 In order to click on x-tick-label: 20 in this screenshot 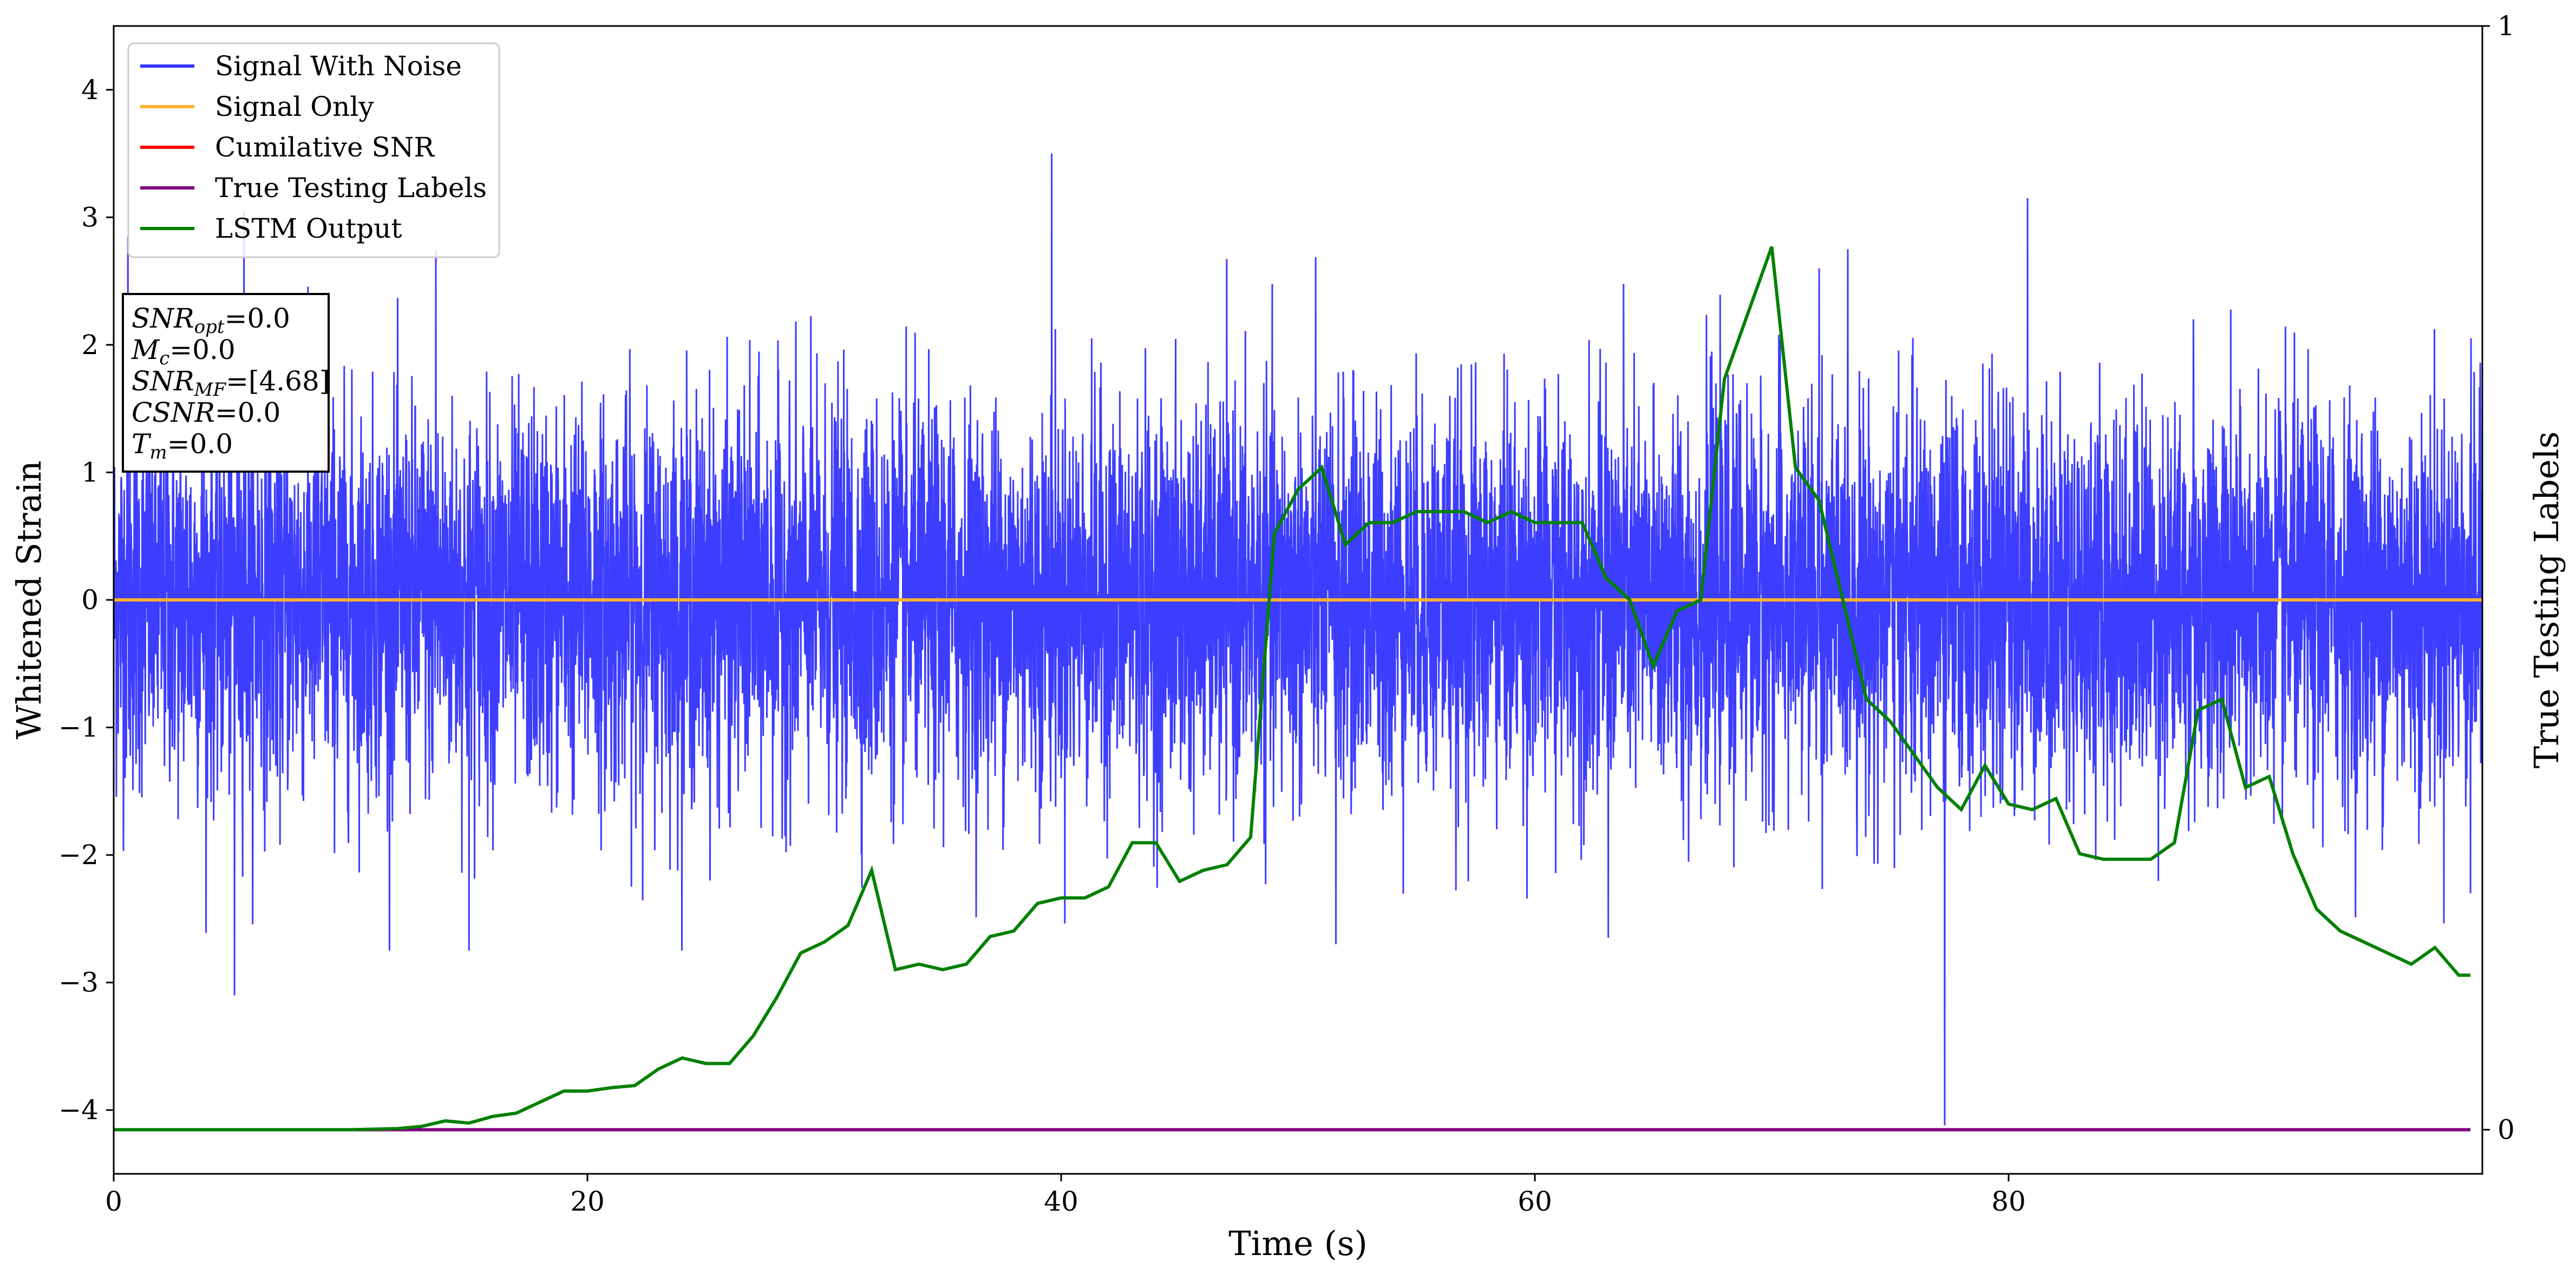, I will do `click(588, 1201)`.